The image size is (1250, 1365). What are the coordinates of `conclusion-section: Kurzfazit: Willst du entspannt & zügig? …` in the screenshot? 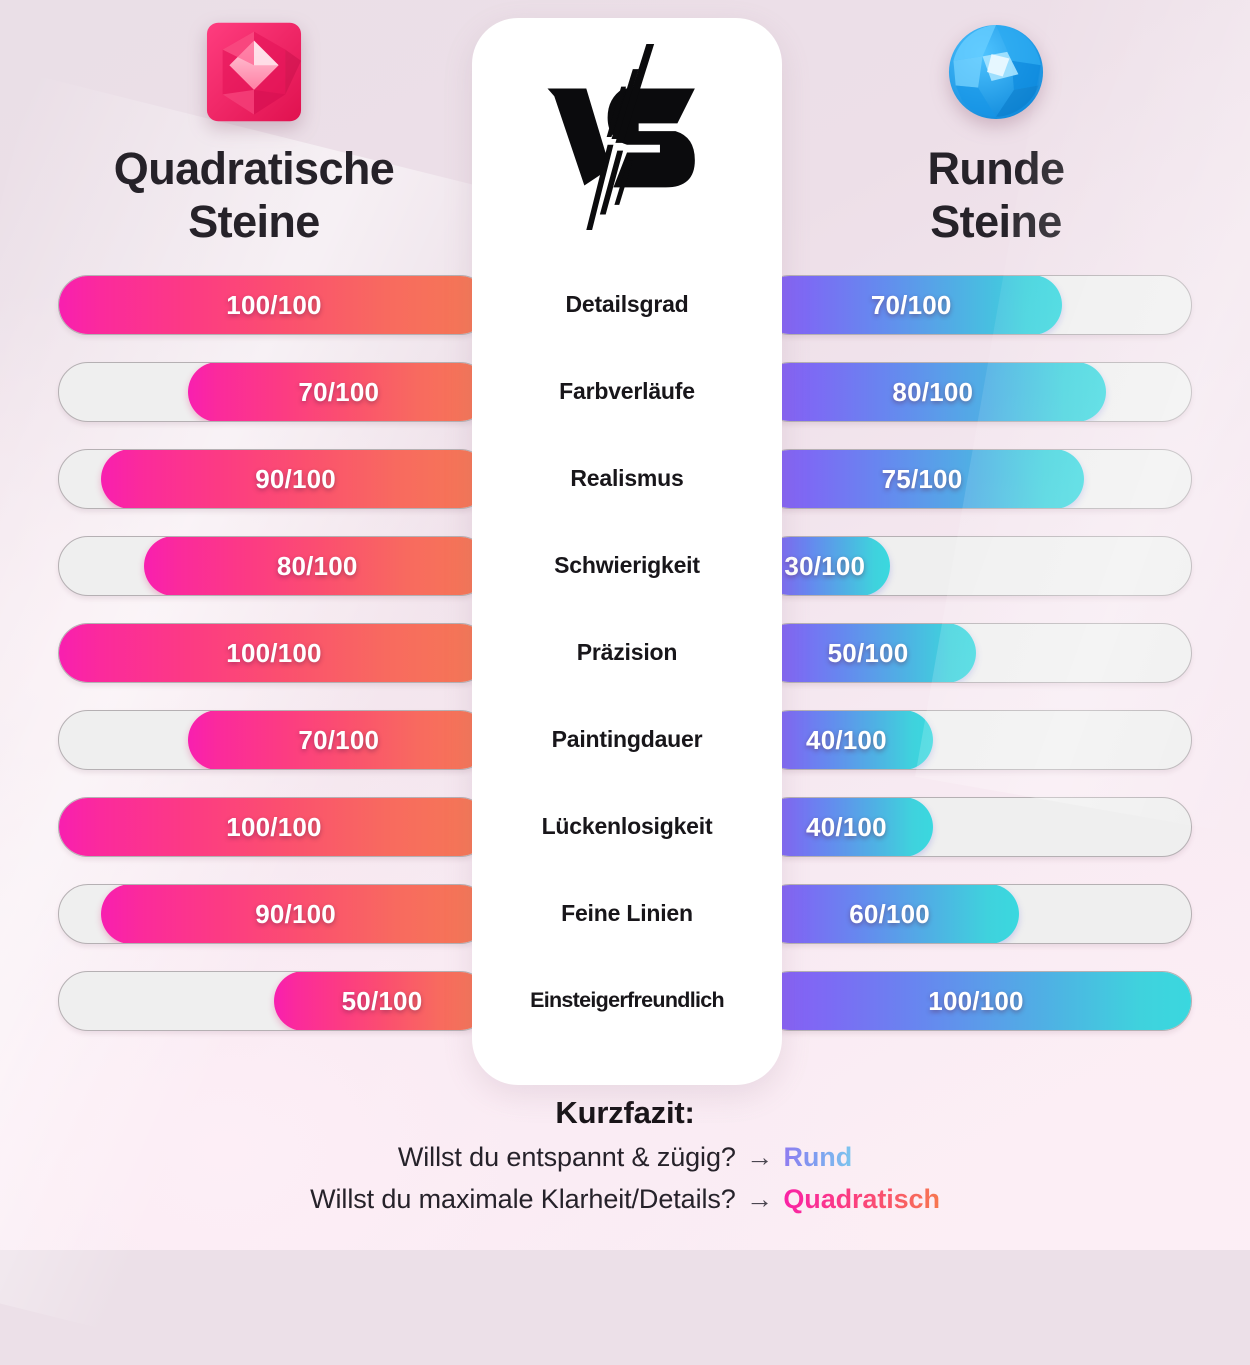 It's located at (625, 1155).